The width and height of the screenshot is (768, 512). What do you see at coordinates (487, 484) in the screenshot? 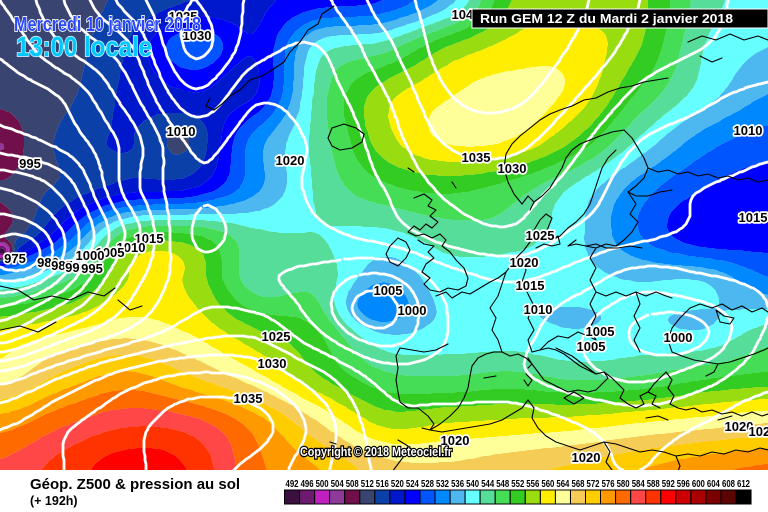
I see `svg-text: 544` at bounding box center [487, 484].